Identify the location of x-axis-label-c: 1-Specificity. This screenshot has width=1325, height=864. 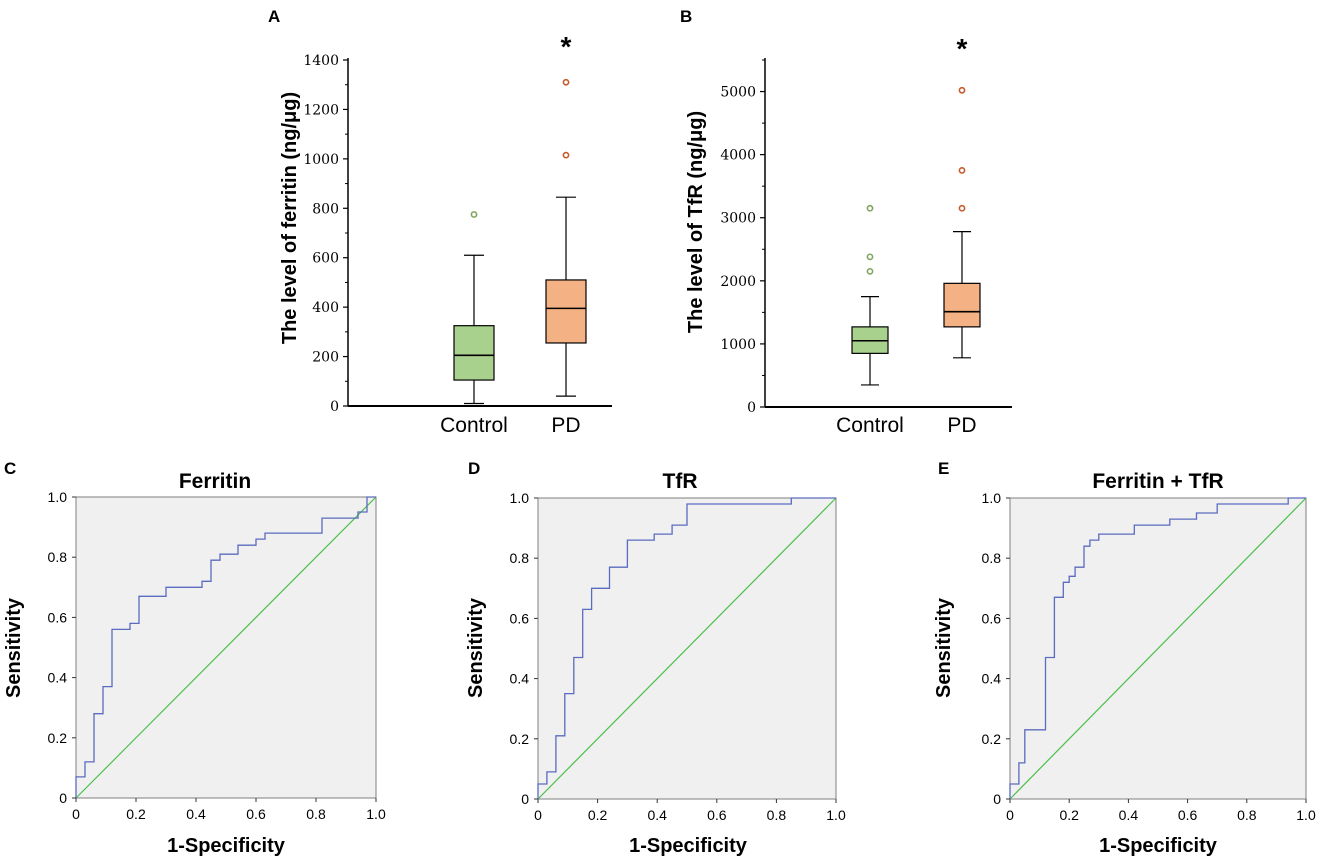
(226, 846).